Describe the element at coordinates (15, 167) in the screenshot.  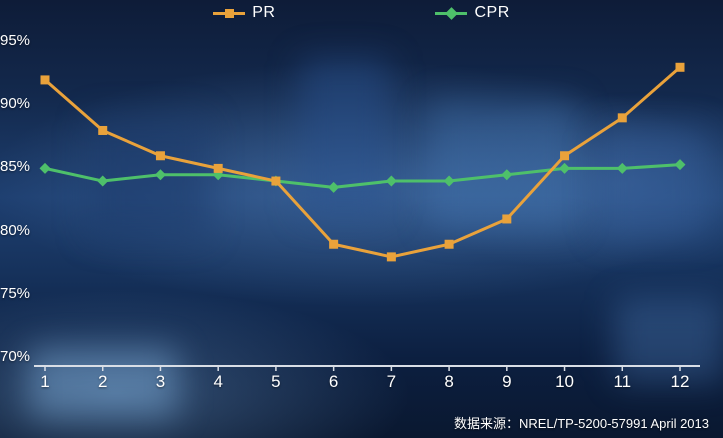
I see `y-axis-label: 85%` at that location.